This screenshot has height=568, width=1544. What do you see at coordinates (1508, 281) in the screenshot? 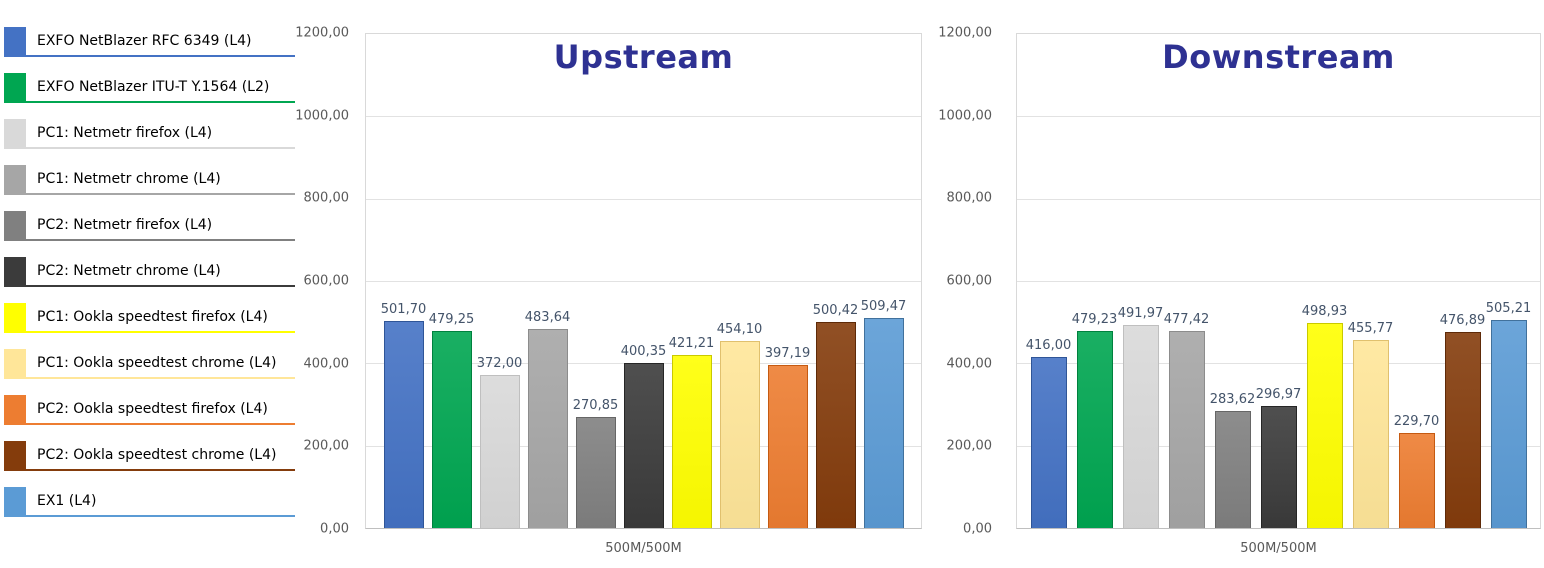
I see `bar-wrap: 505,21` at bounding box center [1508, 281].